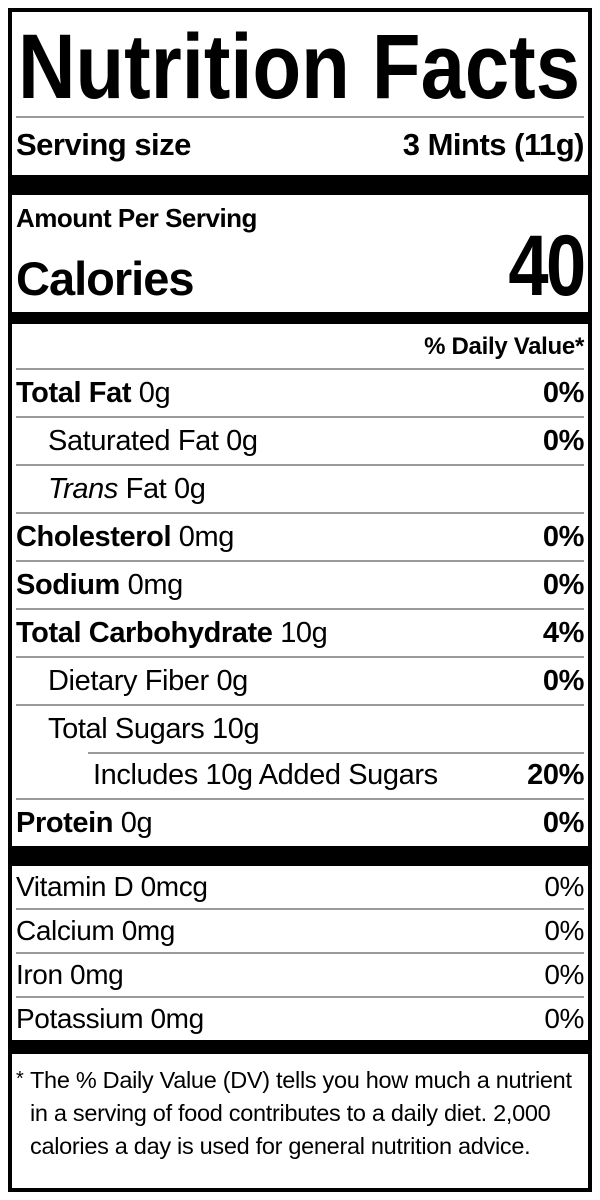  Describe the element at coordinates (504, 346) in the screenshot. I see `daily-value-header: % Daily Value*` at that location.